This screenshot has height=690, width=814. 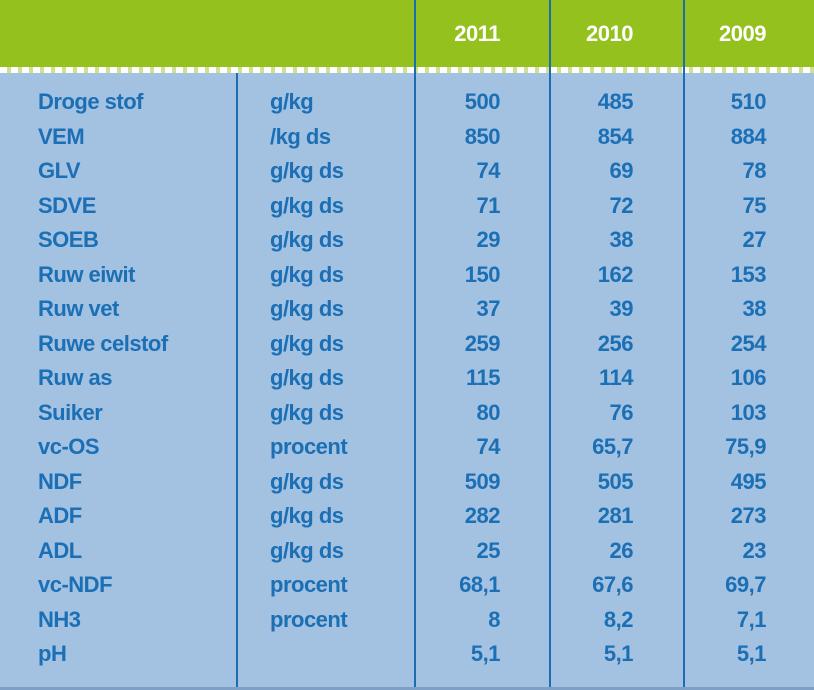 I want to click on row-value: 75,9, so click(x=745, y=447).